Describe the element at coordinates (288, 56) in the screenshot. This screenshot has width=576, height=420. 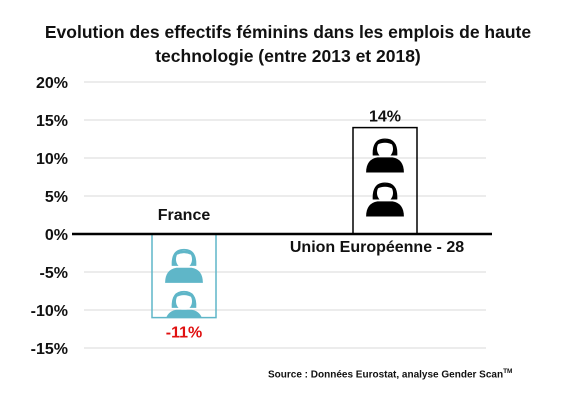
I see `chart-title-line-2: technologie (entre 2013 et 2018)` at that location.